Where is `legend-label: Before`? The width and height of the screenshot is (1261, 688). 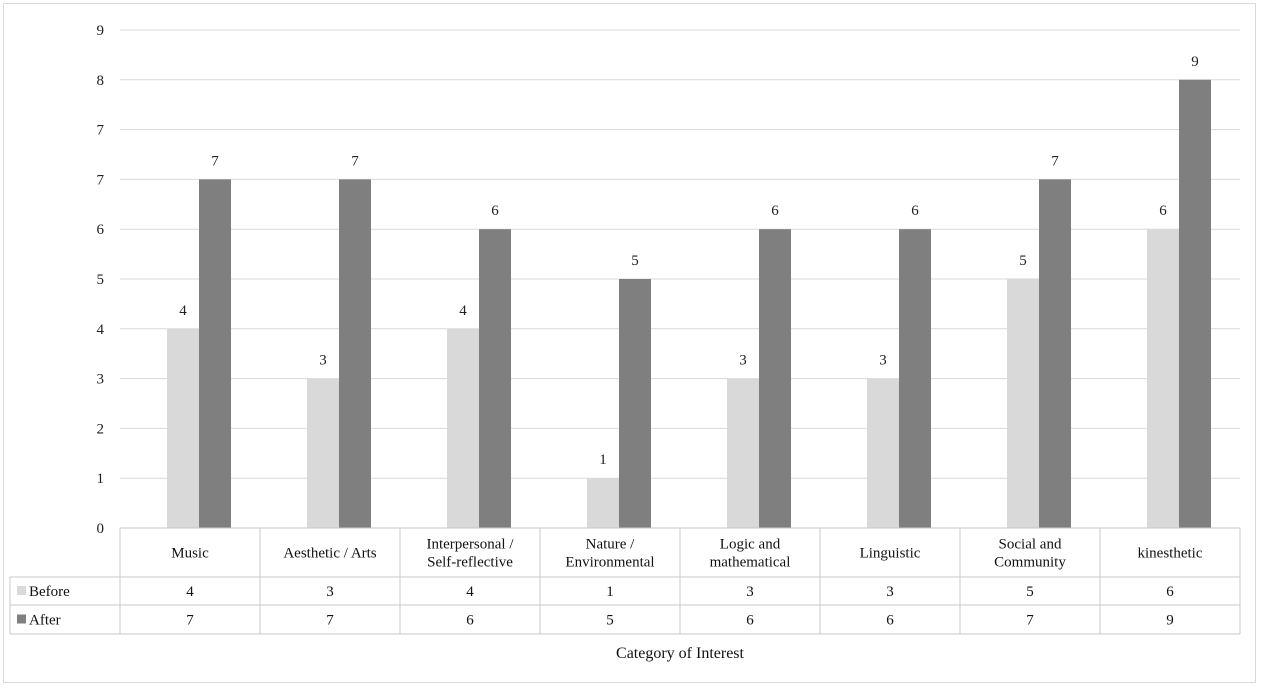
legend-label: Before is located at coordinates (49, 592).